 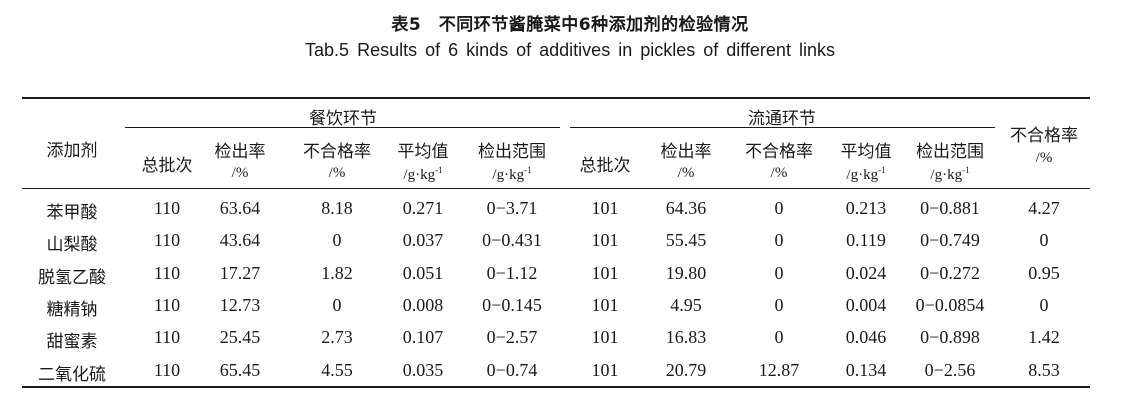 I want to click on cell-circulation-range: 0−0.272, so click(x=950, y=272).